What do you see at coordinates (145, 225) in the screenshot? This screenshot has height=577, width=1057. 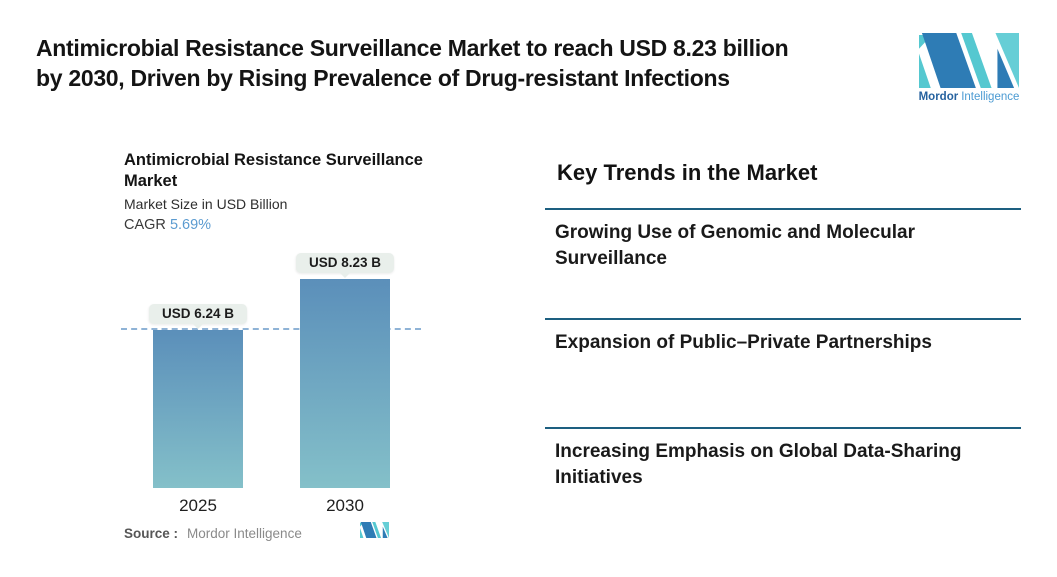 I see `cagr-label: CAGR` at bounding box center [145, 225].